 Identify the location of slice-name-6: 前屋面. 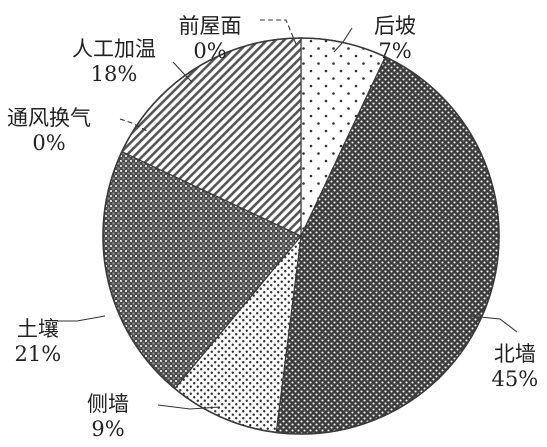
(210, 26).